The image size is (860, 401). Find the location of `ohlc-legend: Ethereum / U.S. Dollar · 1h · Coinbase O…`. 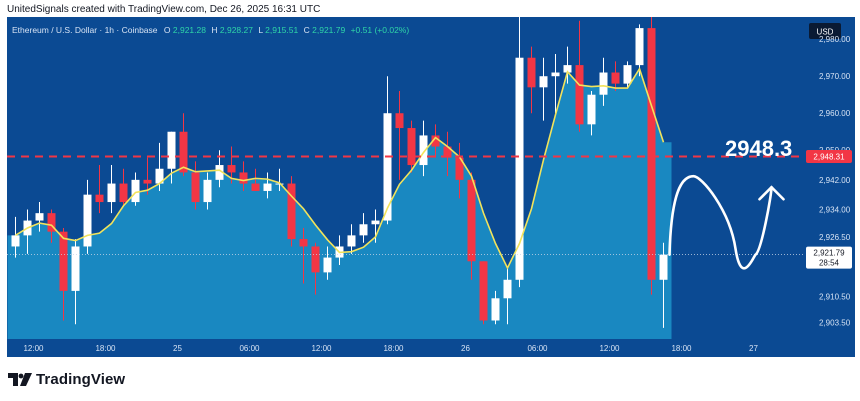

ohlc-legend: Ethereum / U.S. Dollar · 1h · Coinbase O… is located at coordinates (210, 30).